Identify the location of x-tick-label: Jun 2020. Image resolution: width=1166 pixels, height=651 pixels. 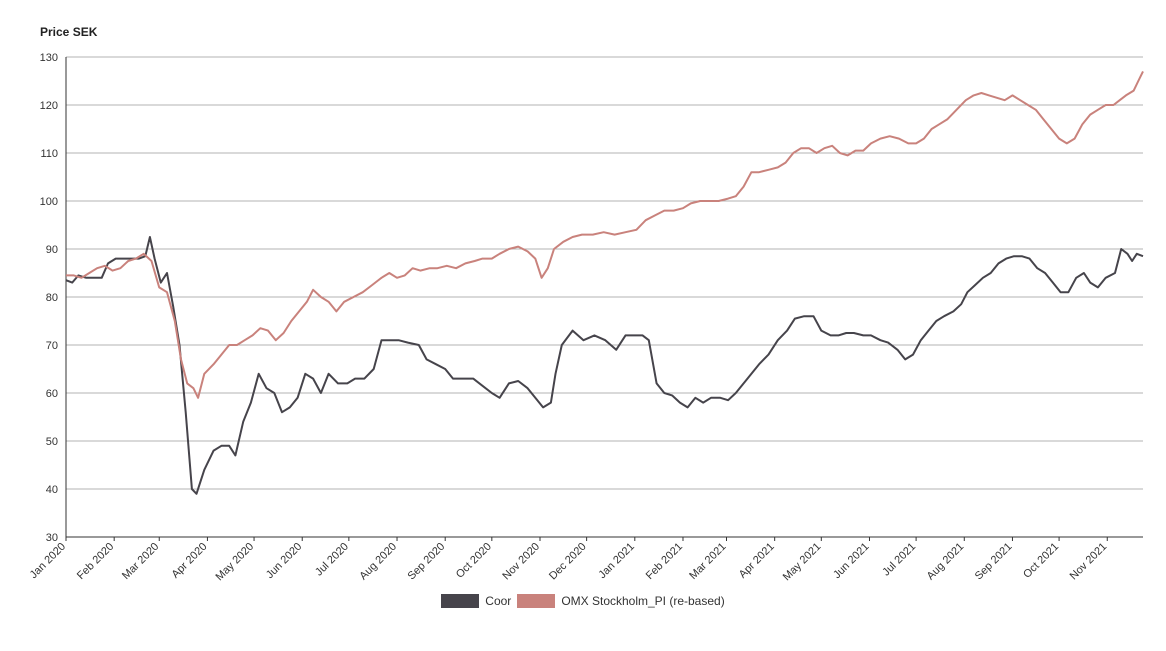
(284, 561).